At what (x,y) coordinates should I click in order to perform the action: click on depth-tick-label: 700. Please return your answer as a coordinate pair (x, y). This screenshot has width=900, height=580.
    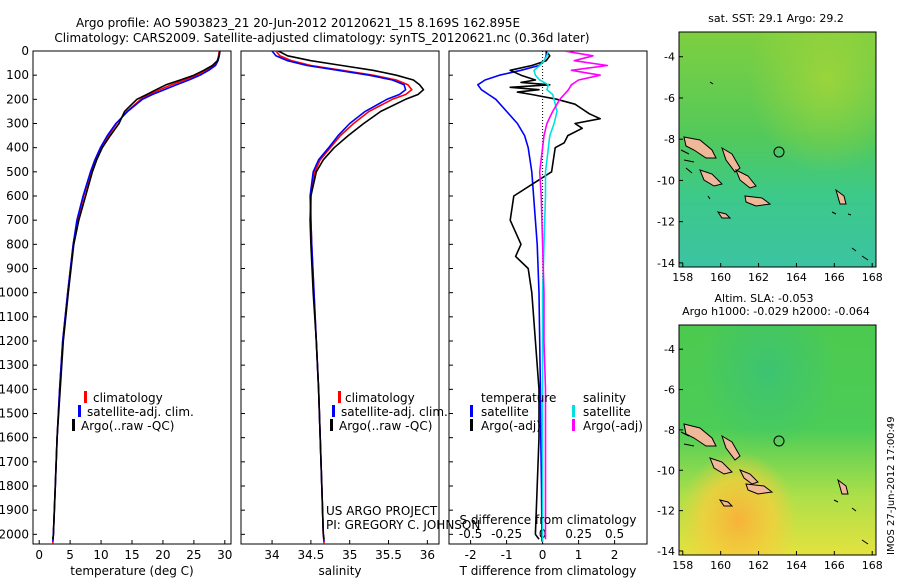
    Looking at the image, I should click on (17, 220).